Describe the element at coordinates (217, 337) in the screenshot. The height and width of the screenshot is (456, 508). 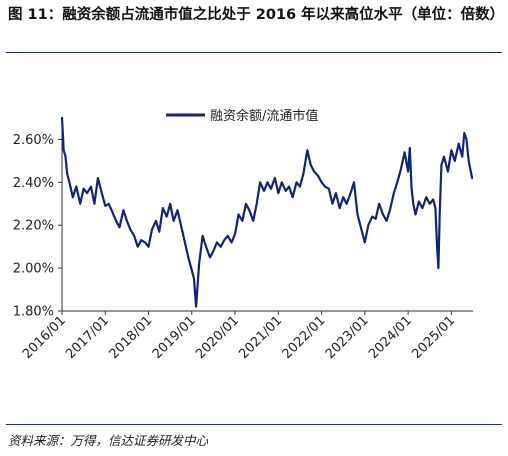
I see `x-tick-label: 2020/01` at that location.